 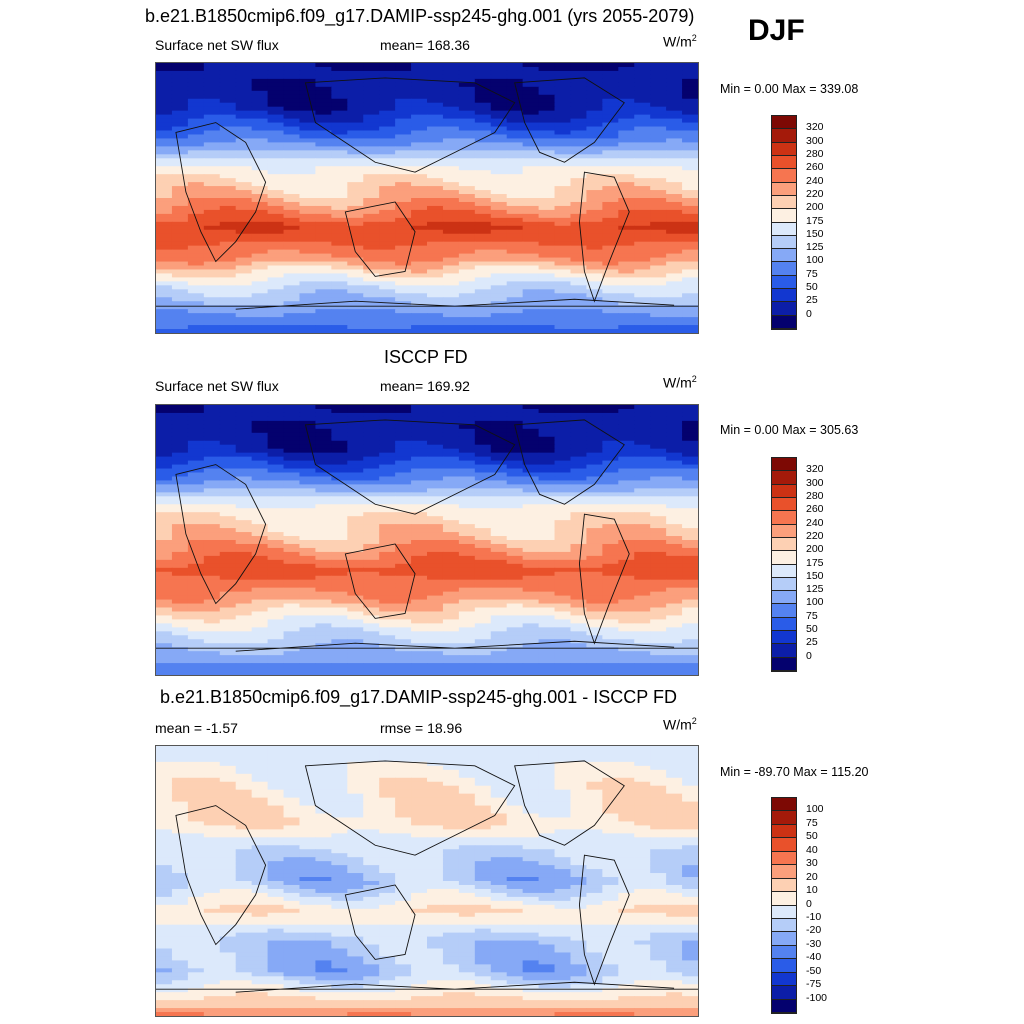 I want to click on colorbar-tick-label: 280, so click(x=815, y=153).